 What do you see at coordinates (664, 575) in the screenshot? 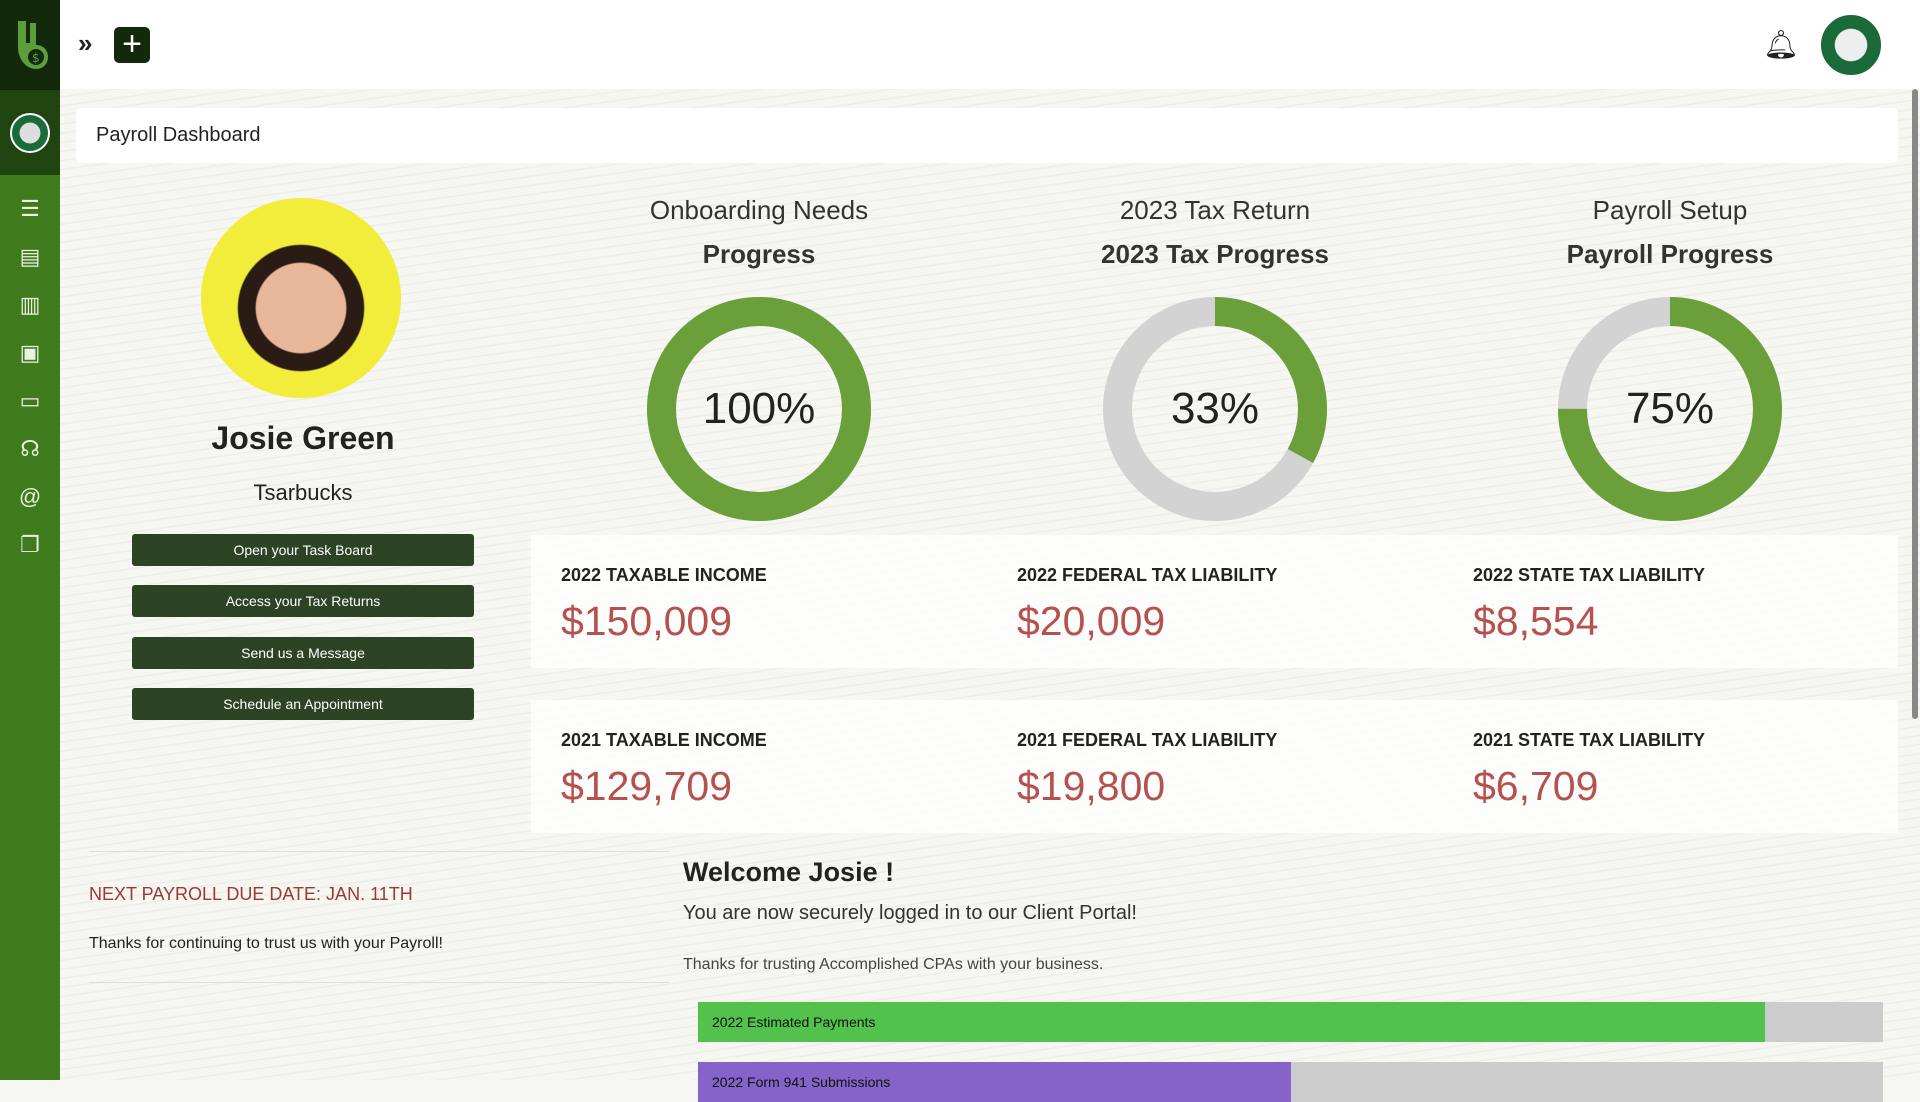
I see `stat-label: 2022 TAXABLE INCOME` at bounding box center [664, 575].